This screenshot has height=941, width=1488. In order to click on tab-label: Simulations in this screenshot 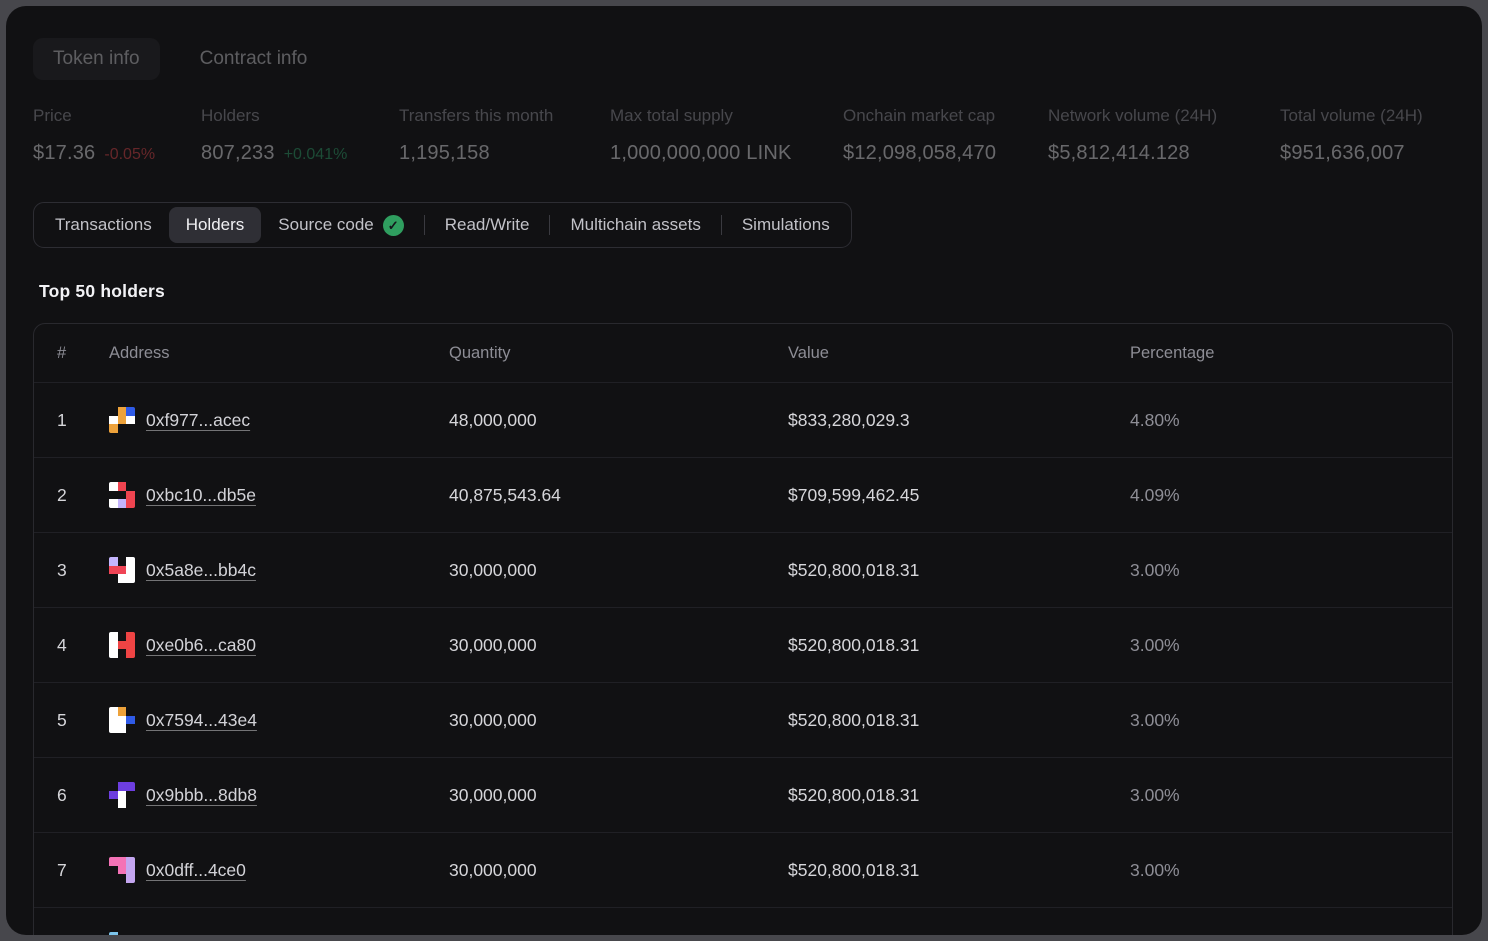, I will do `click(785, 224)`.